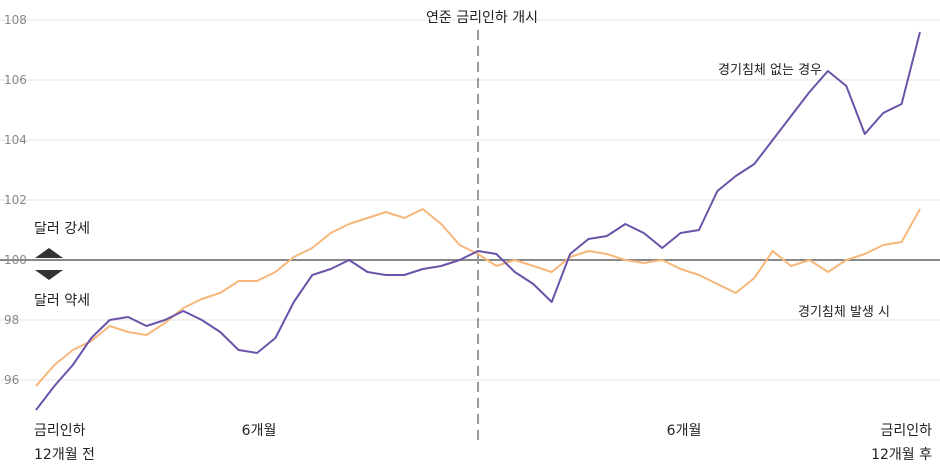 This screenshot has height=472, width=940. Describe the element at coordinates (684, 431) in the screenshot. I see `x-label-6m-after: 6개월` at that location.